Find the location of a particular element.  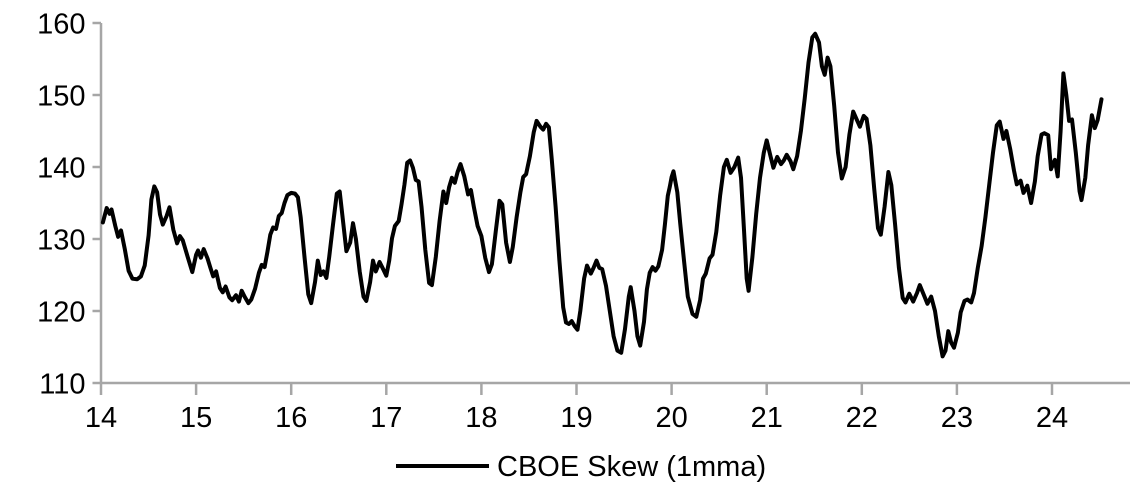

y-tick-label-160: 160 is located at coordinates (61, 25).